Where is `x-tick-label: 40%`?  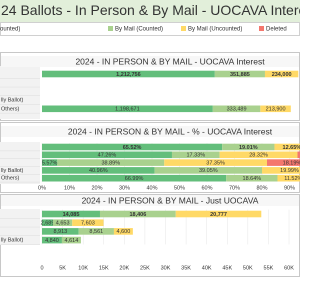
x-tick-label: 40% is located at coordinates (151, 188).